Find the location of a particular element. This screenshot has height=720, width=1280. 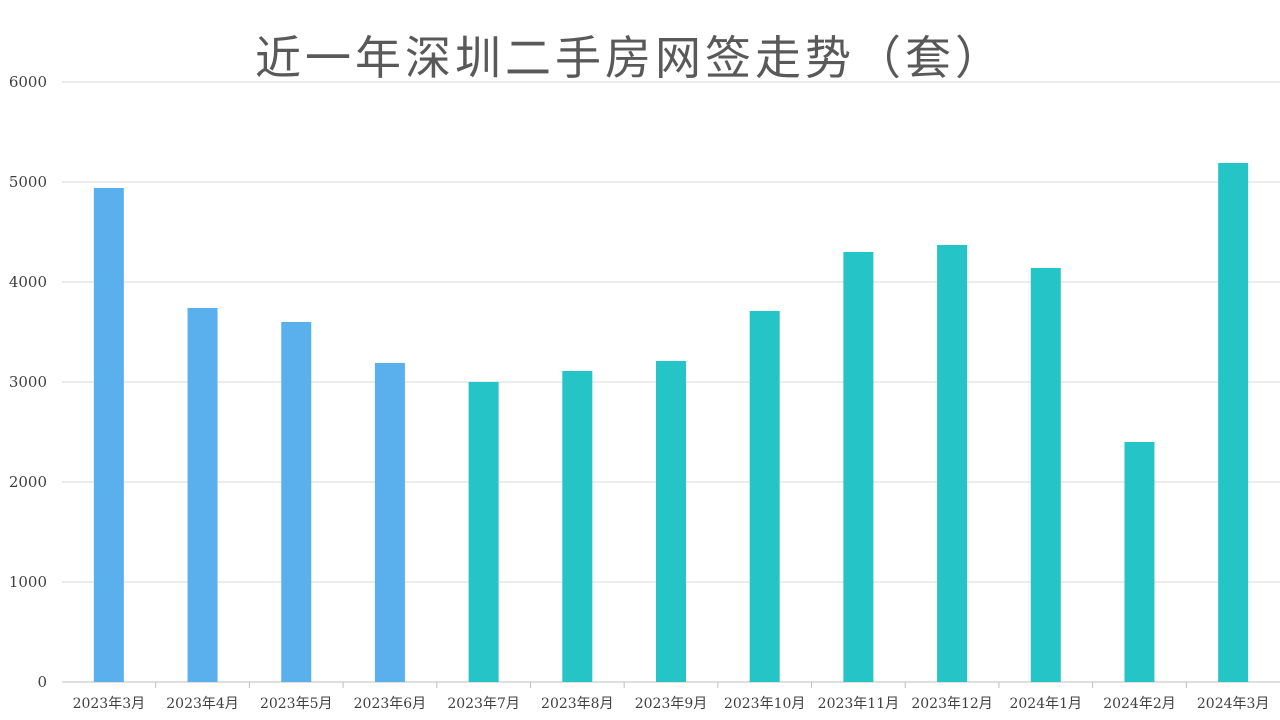

x-tick-label: 2024年3月 is located at coordinates (1233, 704).